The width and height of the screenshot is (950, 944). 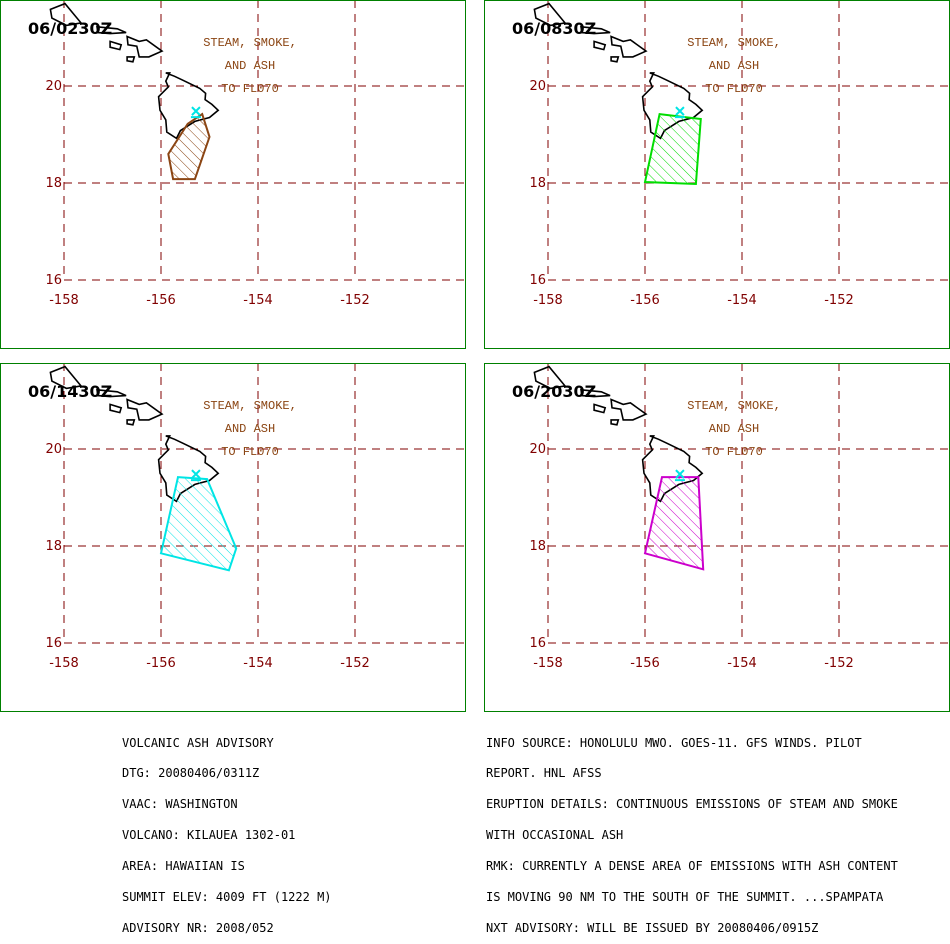 I want to click on advisory-line: SUMMIT ELEV: 4009 FT (1222 M), so click(x=227, y=897).